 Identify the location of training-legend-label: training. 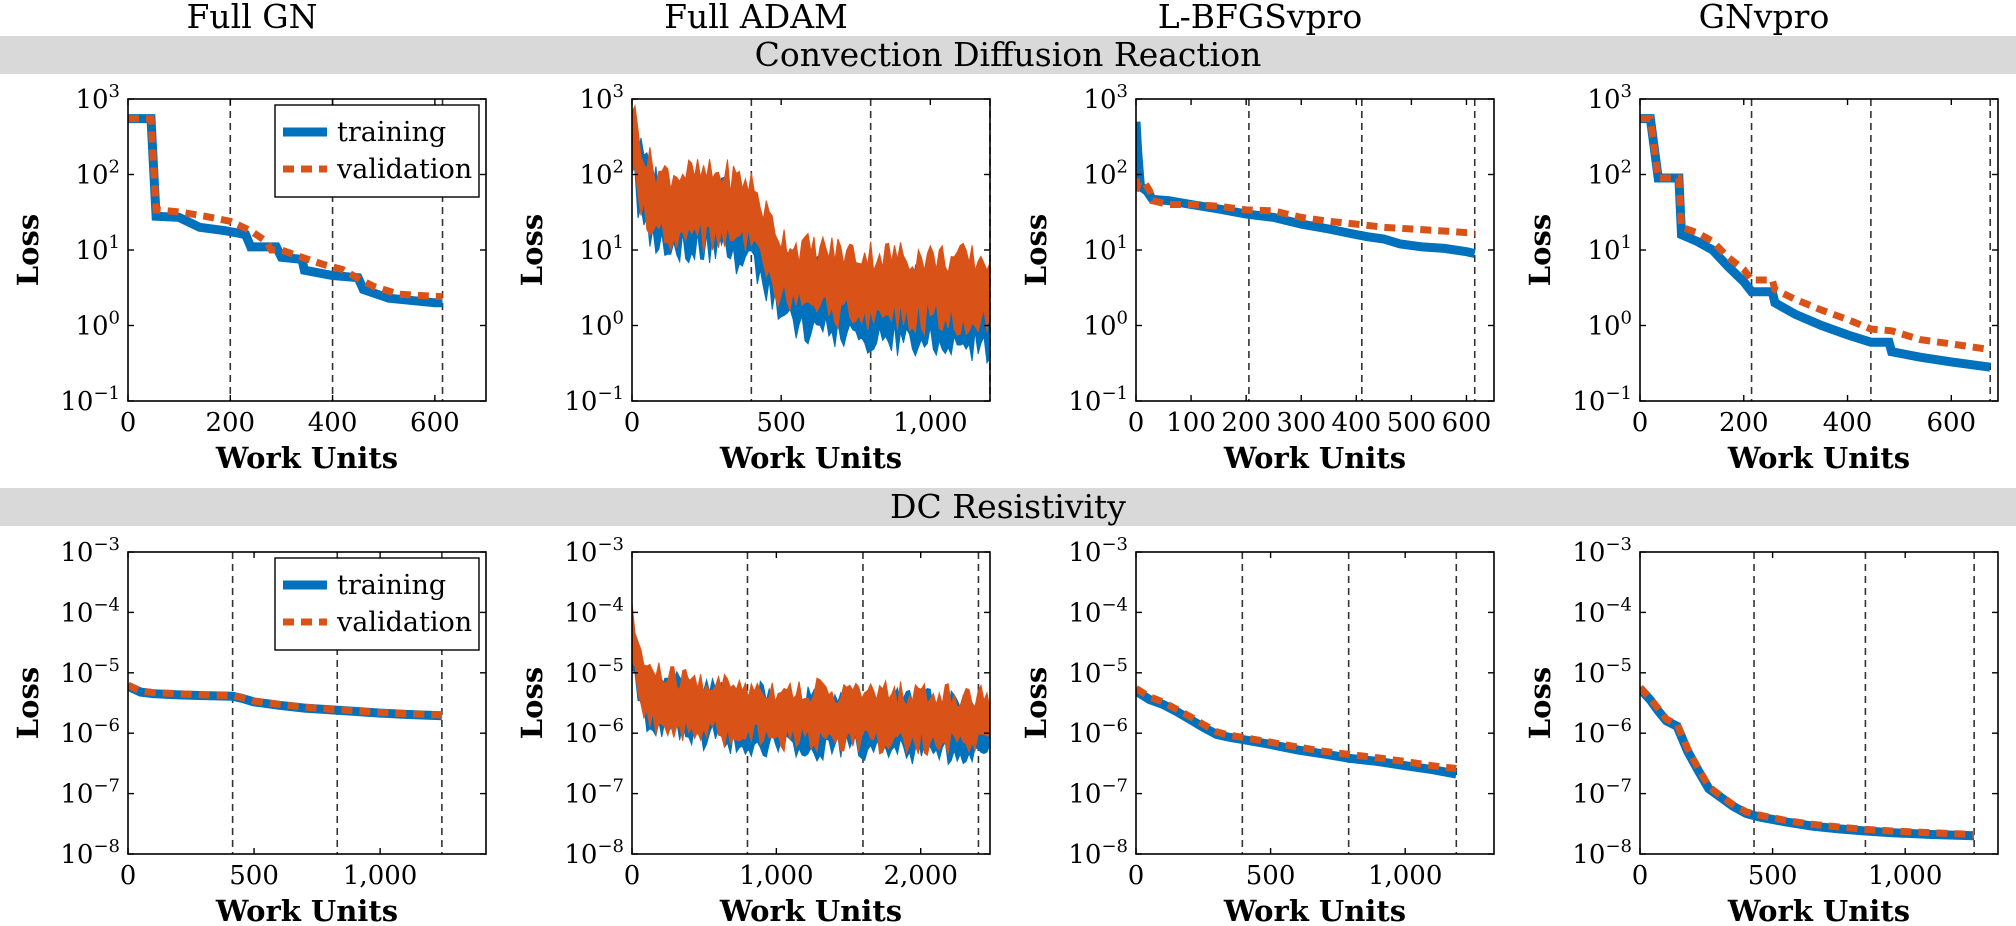
(391, 585).